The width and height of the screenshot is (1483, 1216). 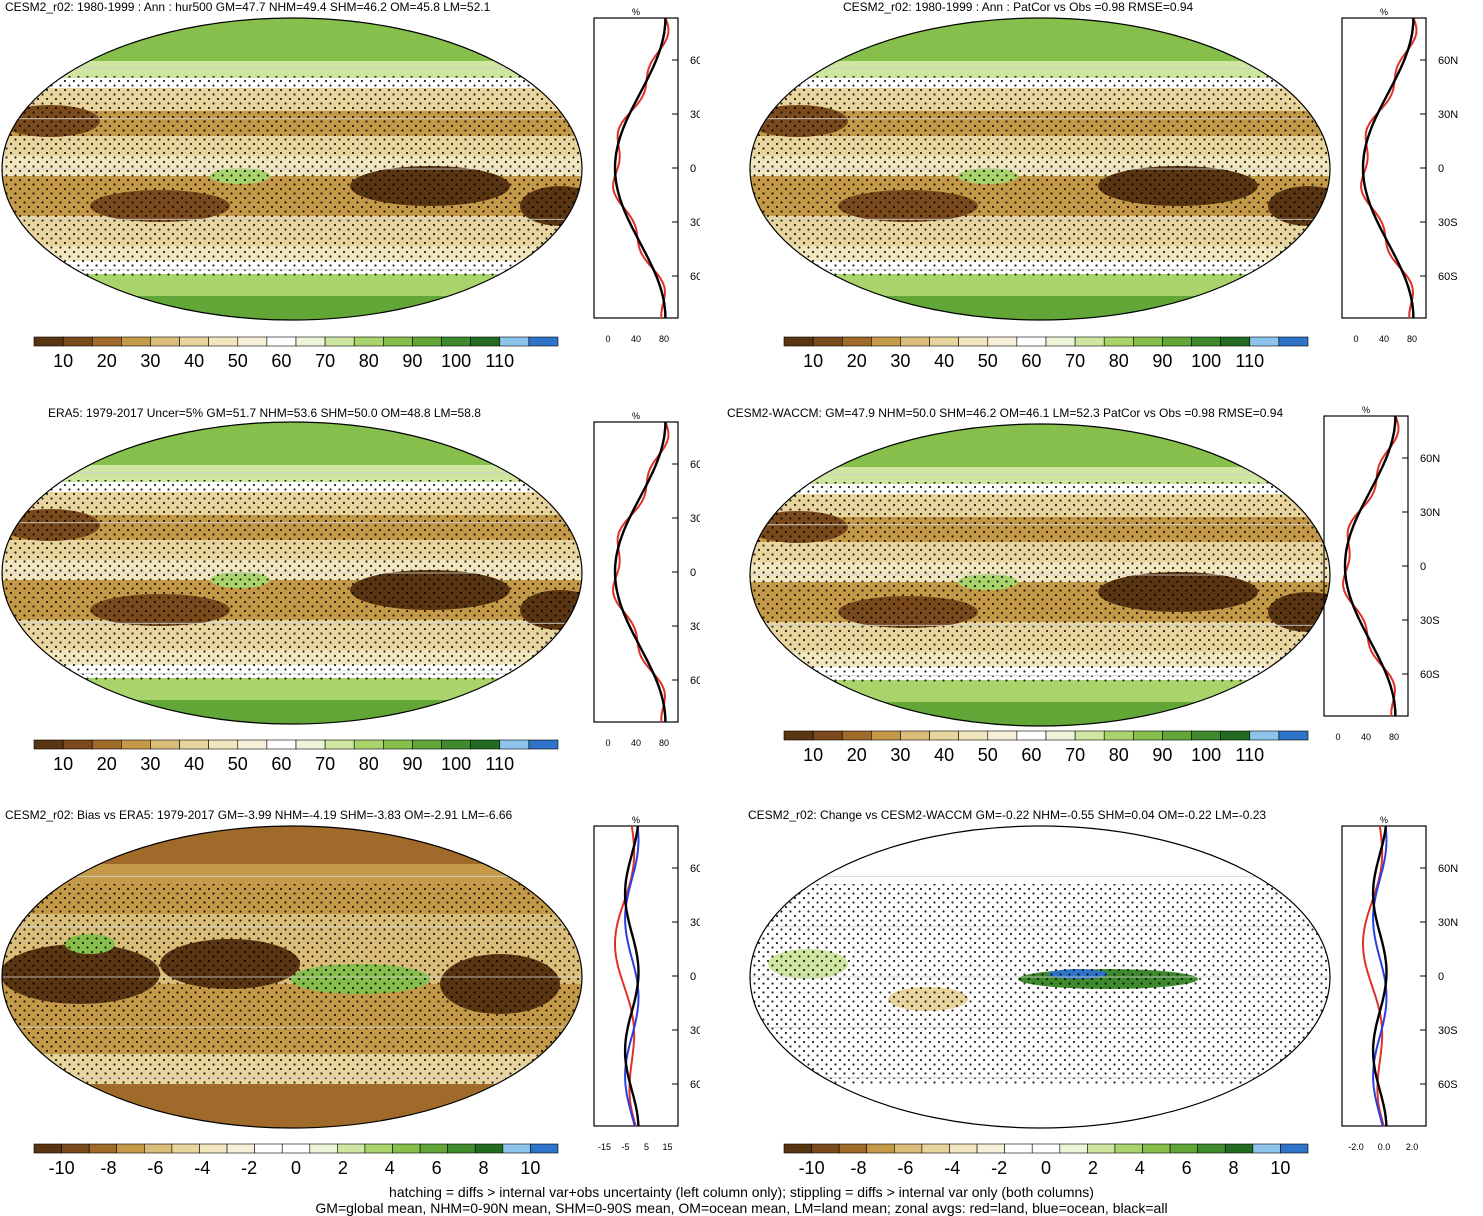 What do you see at coordinates (812, 1168) in the screenshot?
I see `colorbar-tick-label: -10` at bounding box center [812, 1168].